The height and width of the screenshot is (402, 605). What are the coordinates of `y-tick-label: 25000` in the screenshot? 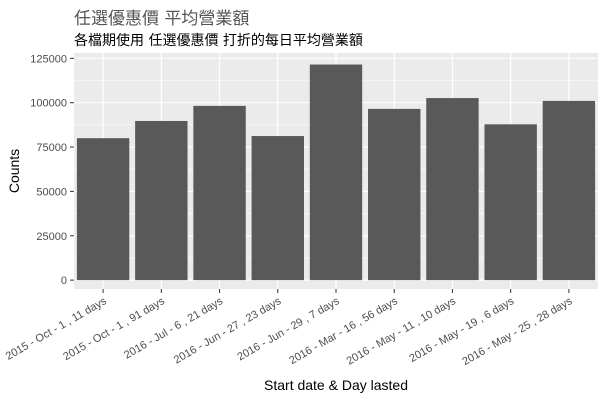 It's located at (51, 237).